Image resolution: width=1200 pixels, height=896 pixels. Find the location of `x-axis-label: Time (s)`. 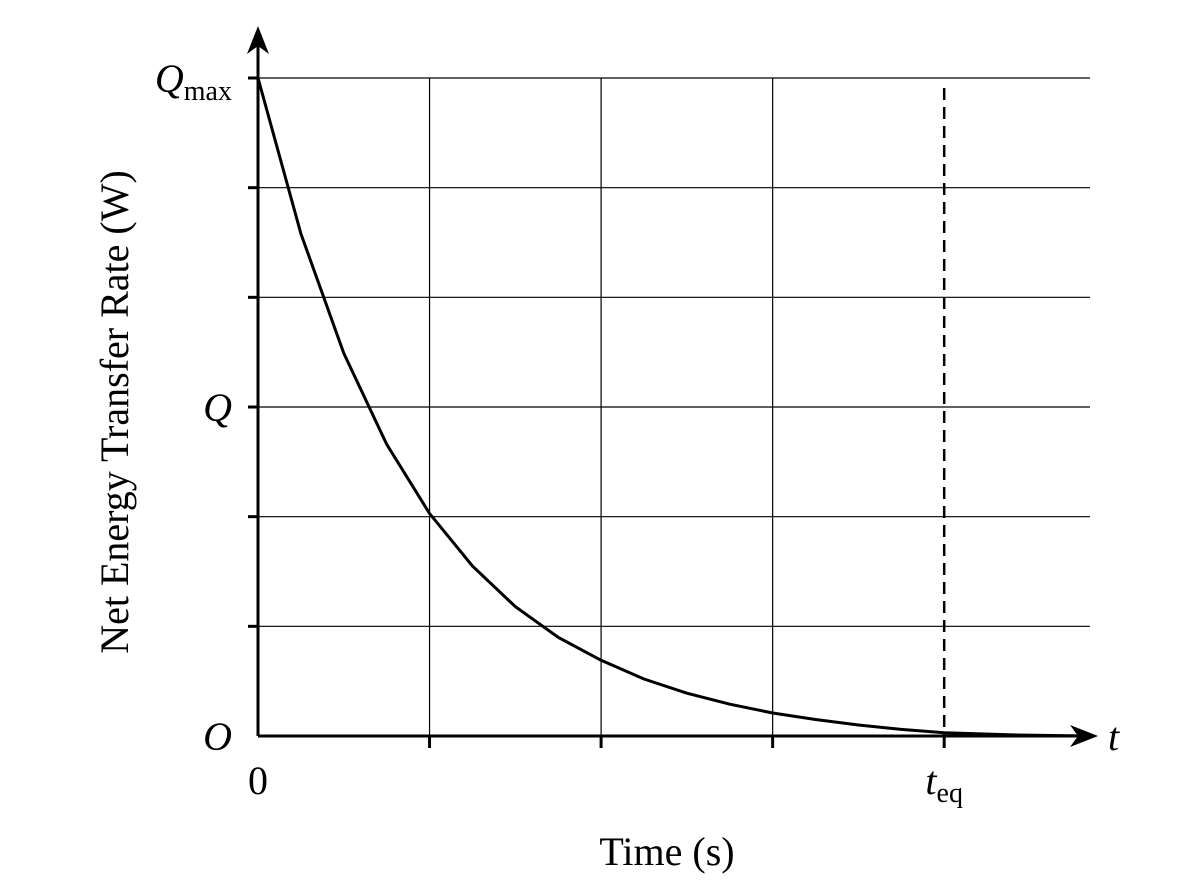

x-axis-label: Time (s) is located at coordinates (666, 851).